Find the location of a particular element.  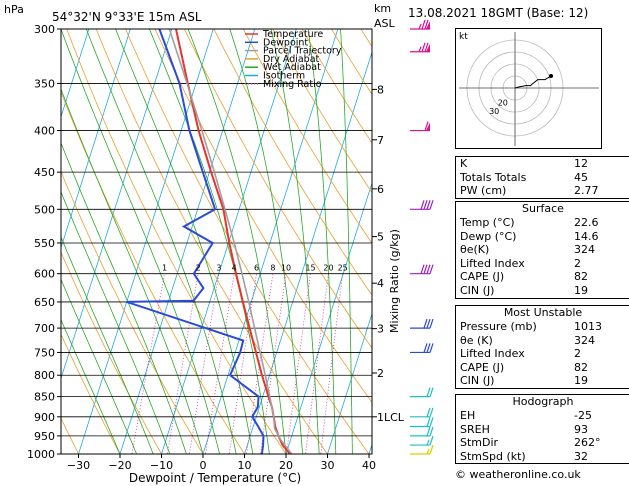

row-label: Lifted Index is located at coordinates (492, 354).